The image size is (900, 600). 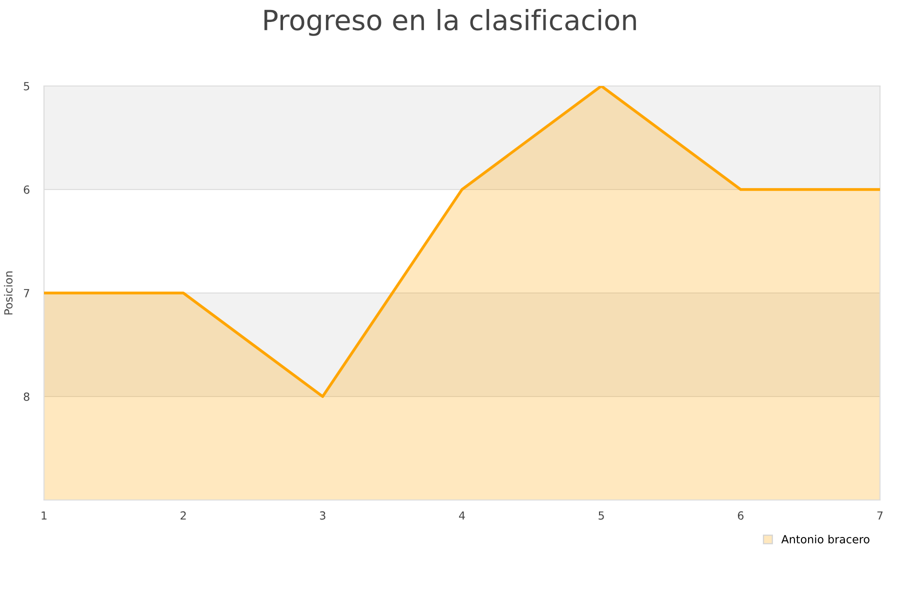 I want to click on y-tick-label: 5, so click(x=27, y=86).